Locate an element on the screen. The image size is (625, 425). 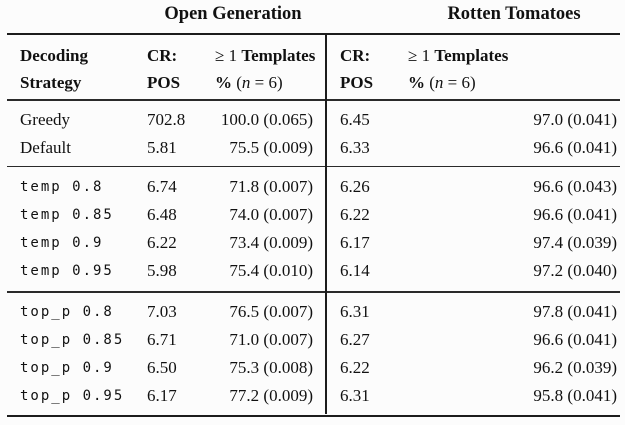
row-label: temp 0.9 is located at coordinates (62, 243).